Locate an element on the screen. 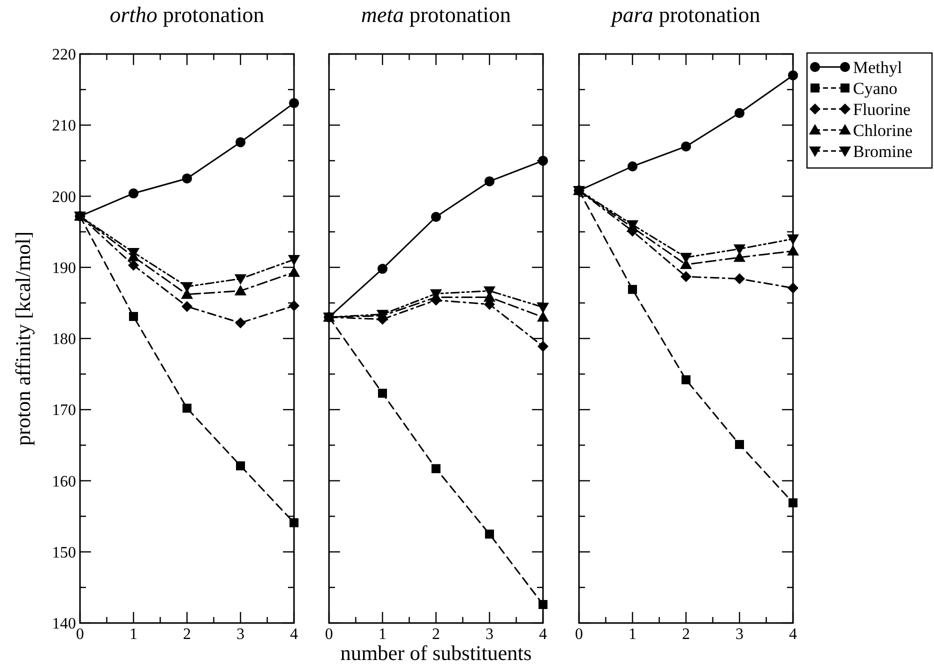  legend-label: Chlorine is located at coordinates (882, 130).